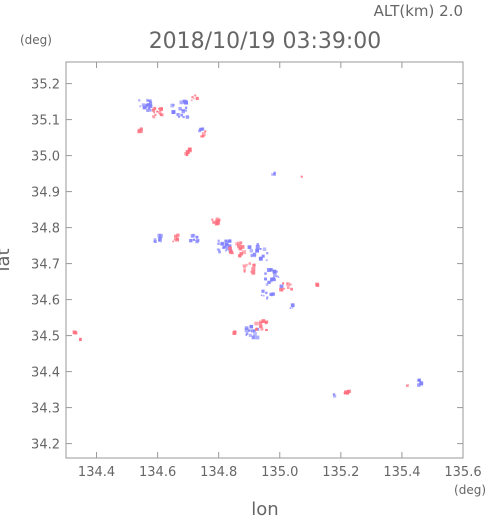 The image size is (491, 521). What do you see at coordinates (157, 472) in the screenshot?
I see `x-tick-label: 134.6` at bounding box center [157, 472].